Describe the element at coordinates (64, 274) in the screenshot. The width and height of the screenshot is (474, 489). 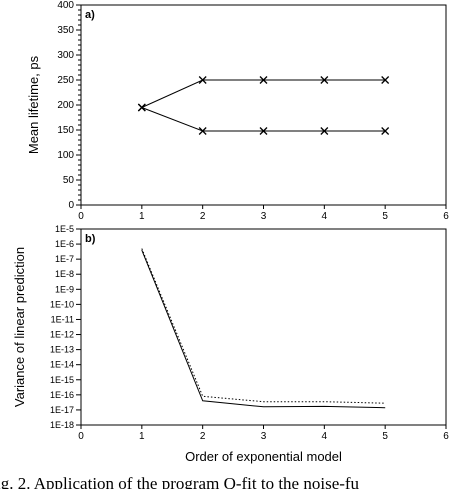
I see `y-tick-label: 1E-8` at that location.